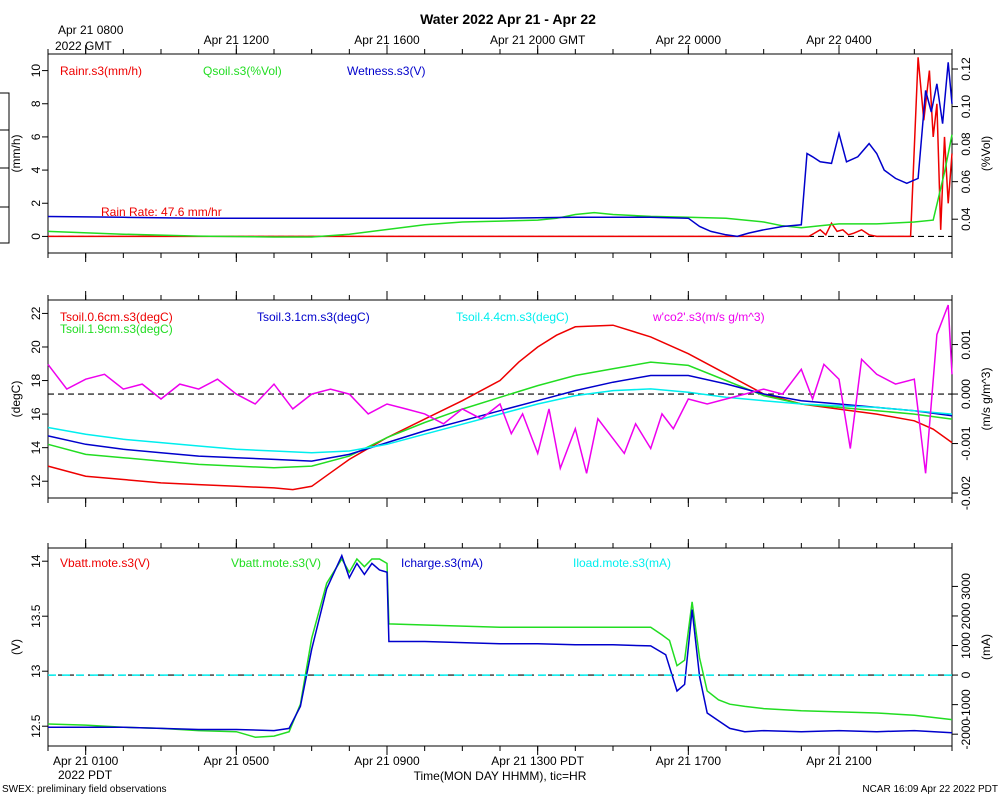  Describe the element at coordinates (36, 236) in the screenshot. I see `y-left-tick-label: 0` at that location.